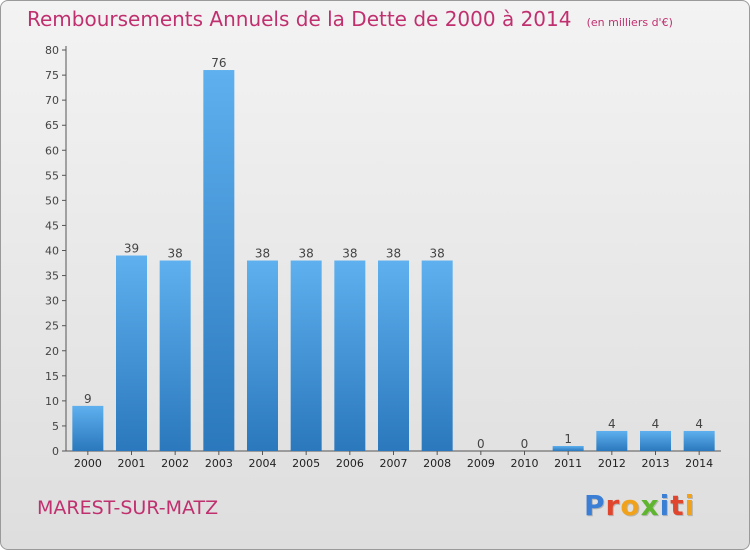 This screenshot has width=750, height=550. I want to click on data-label: 1, so click(568, 439).